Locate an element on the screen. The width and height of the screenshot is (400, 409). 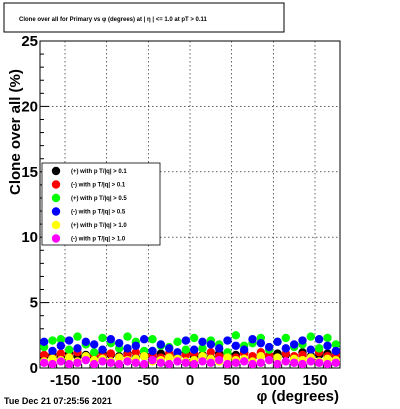
legend-entry: (-) with p T/|q| > 1.0 is located at coordinates (88, 238).